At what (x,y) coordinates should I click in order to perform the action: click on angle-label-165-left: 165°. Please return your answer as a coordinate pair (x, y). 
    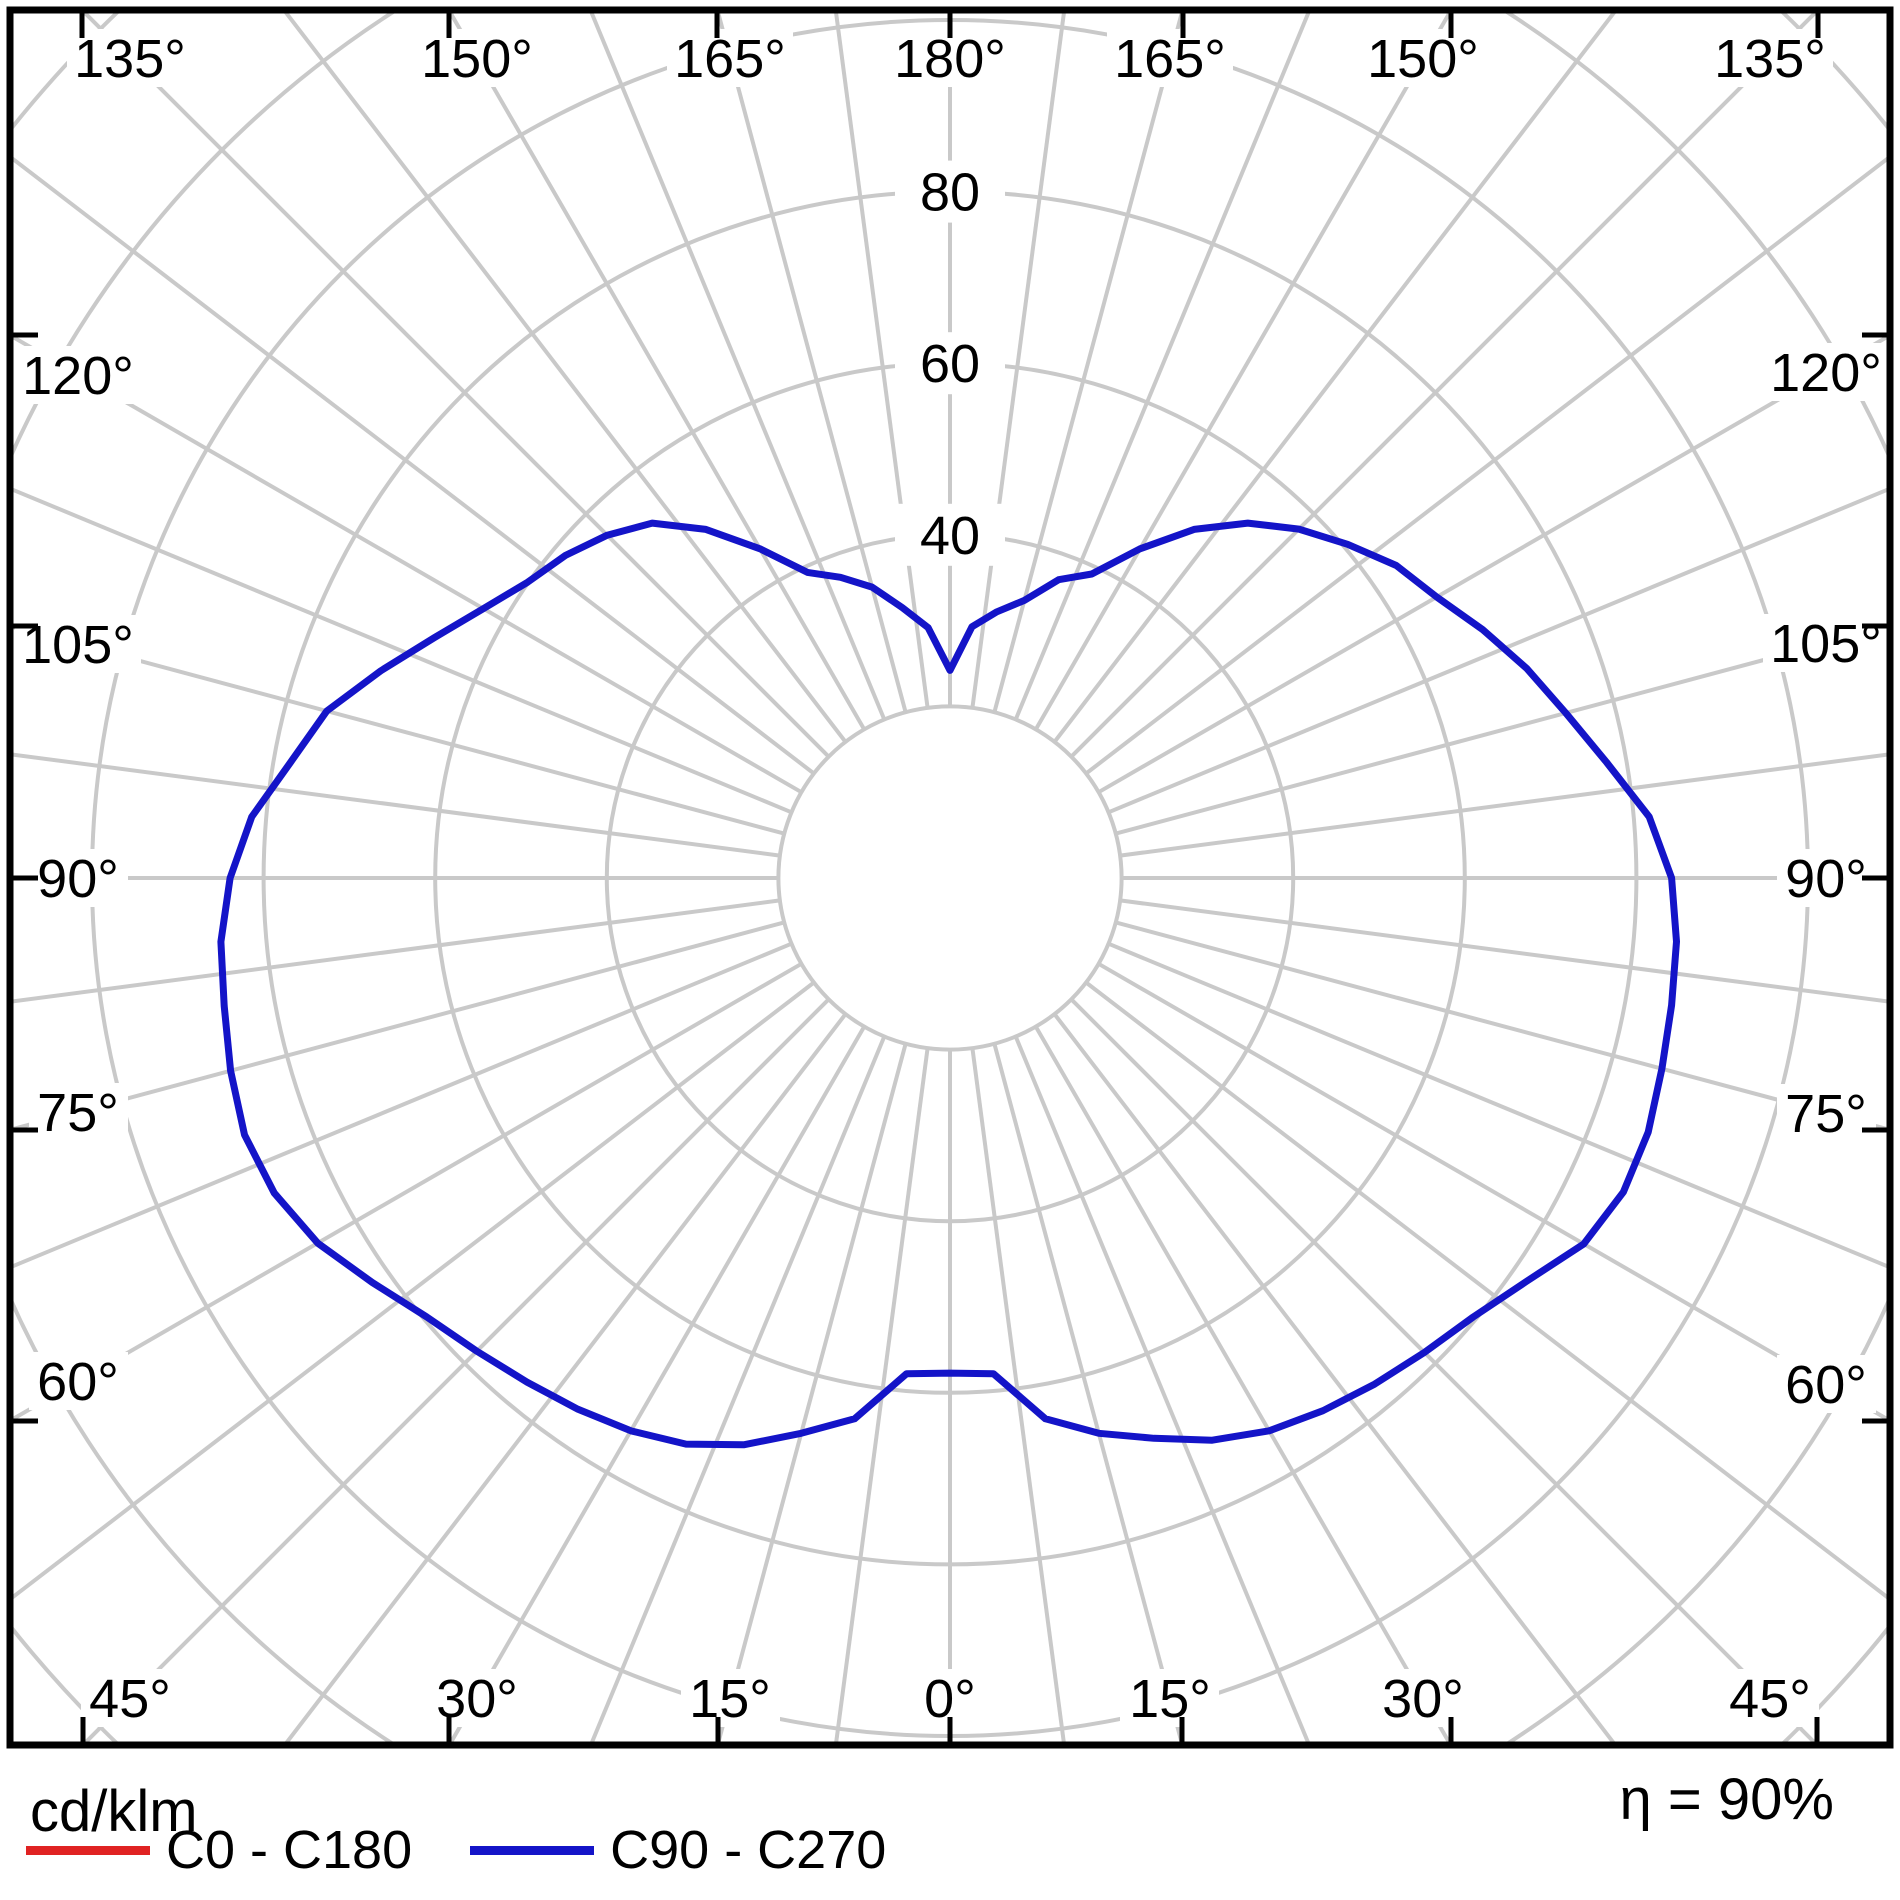
    Looking at the image, I should click on (730, 59).